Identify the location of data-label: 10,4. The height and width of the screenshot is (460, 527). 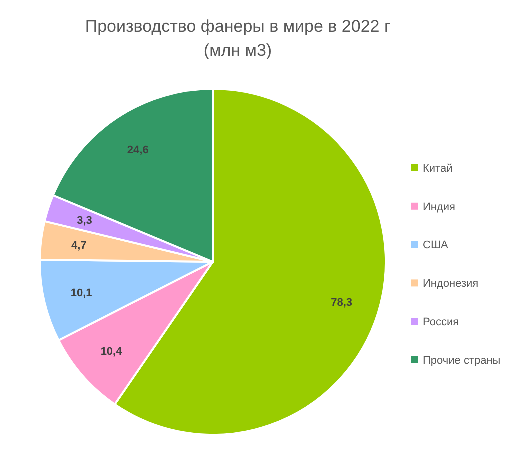
(112, 352).